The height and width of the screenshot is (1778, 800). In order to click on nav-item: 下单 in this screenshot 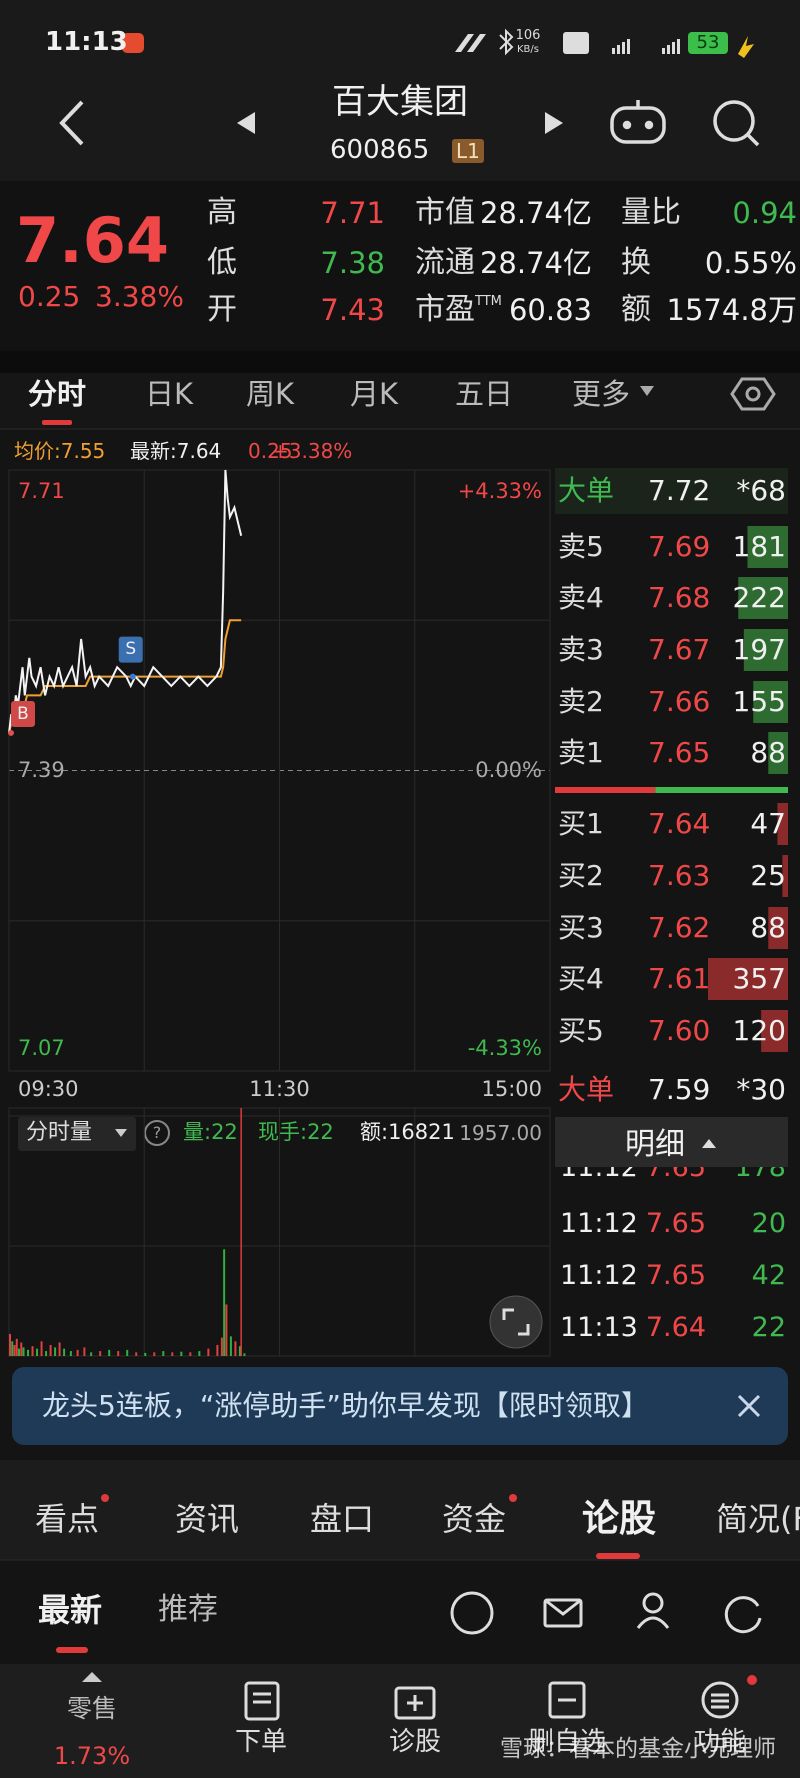, I will do `click(261, 1742)`.